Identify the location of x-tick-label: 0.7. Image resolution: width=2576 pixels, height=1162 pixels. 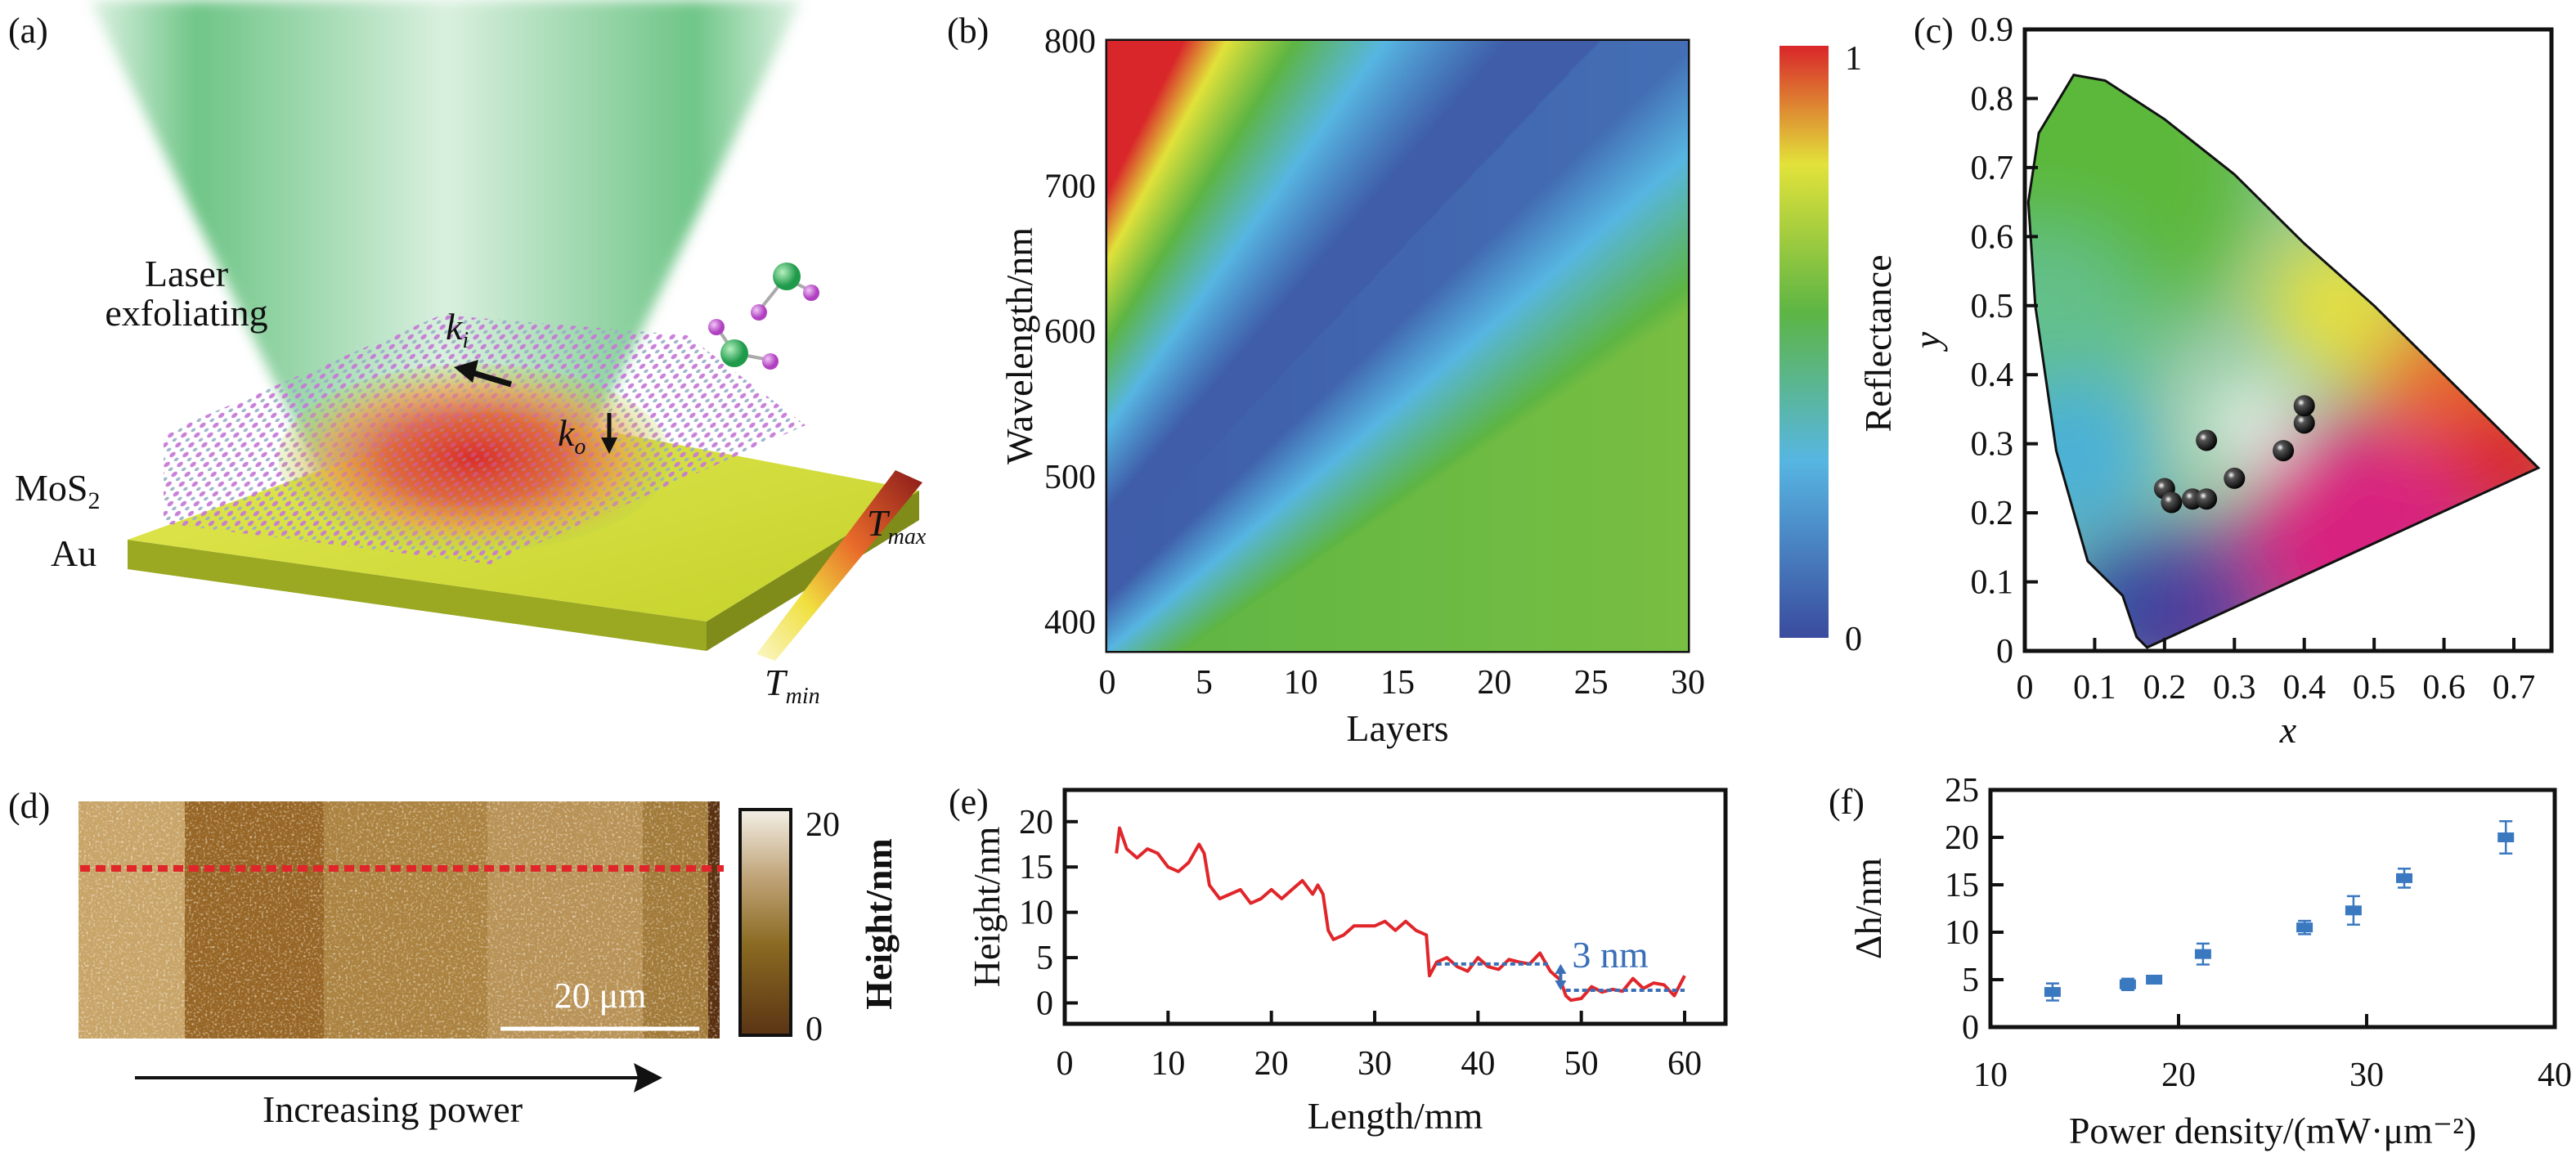
(2514, 688).